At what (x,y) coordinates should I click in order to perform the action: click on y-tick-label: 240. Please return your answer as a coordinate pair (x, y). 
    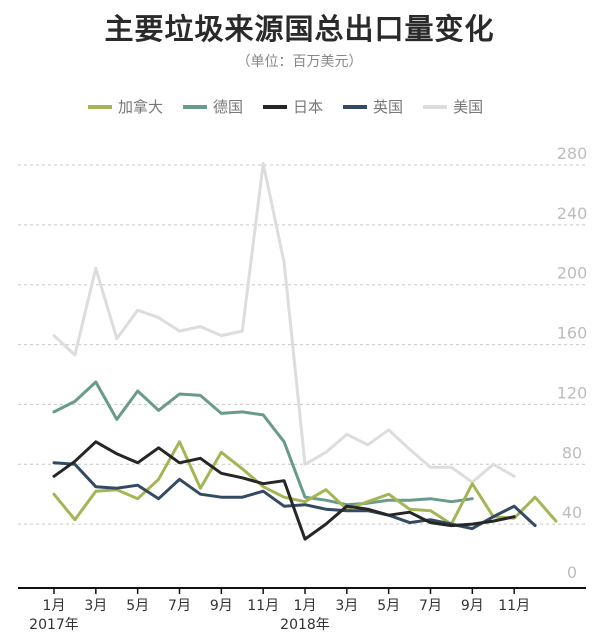
    Looking at the image, I should click on (572, 213).